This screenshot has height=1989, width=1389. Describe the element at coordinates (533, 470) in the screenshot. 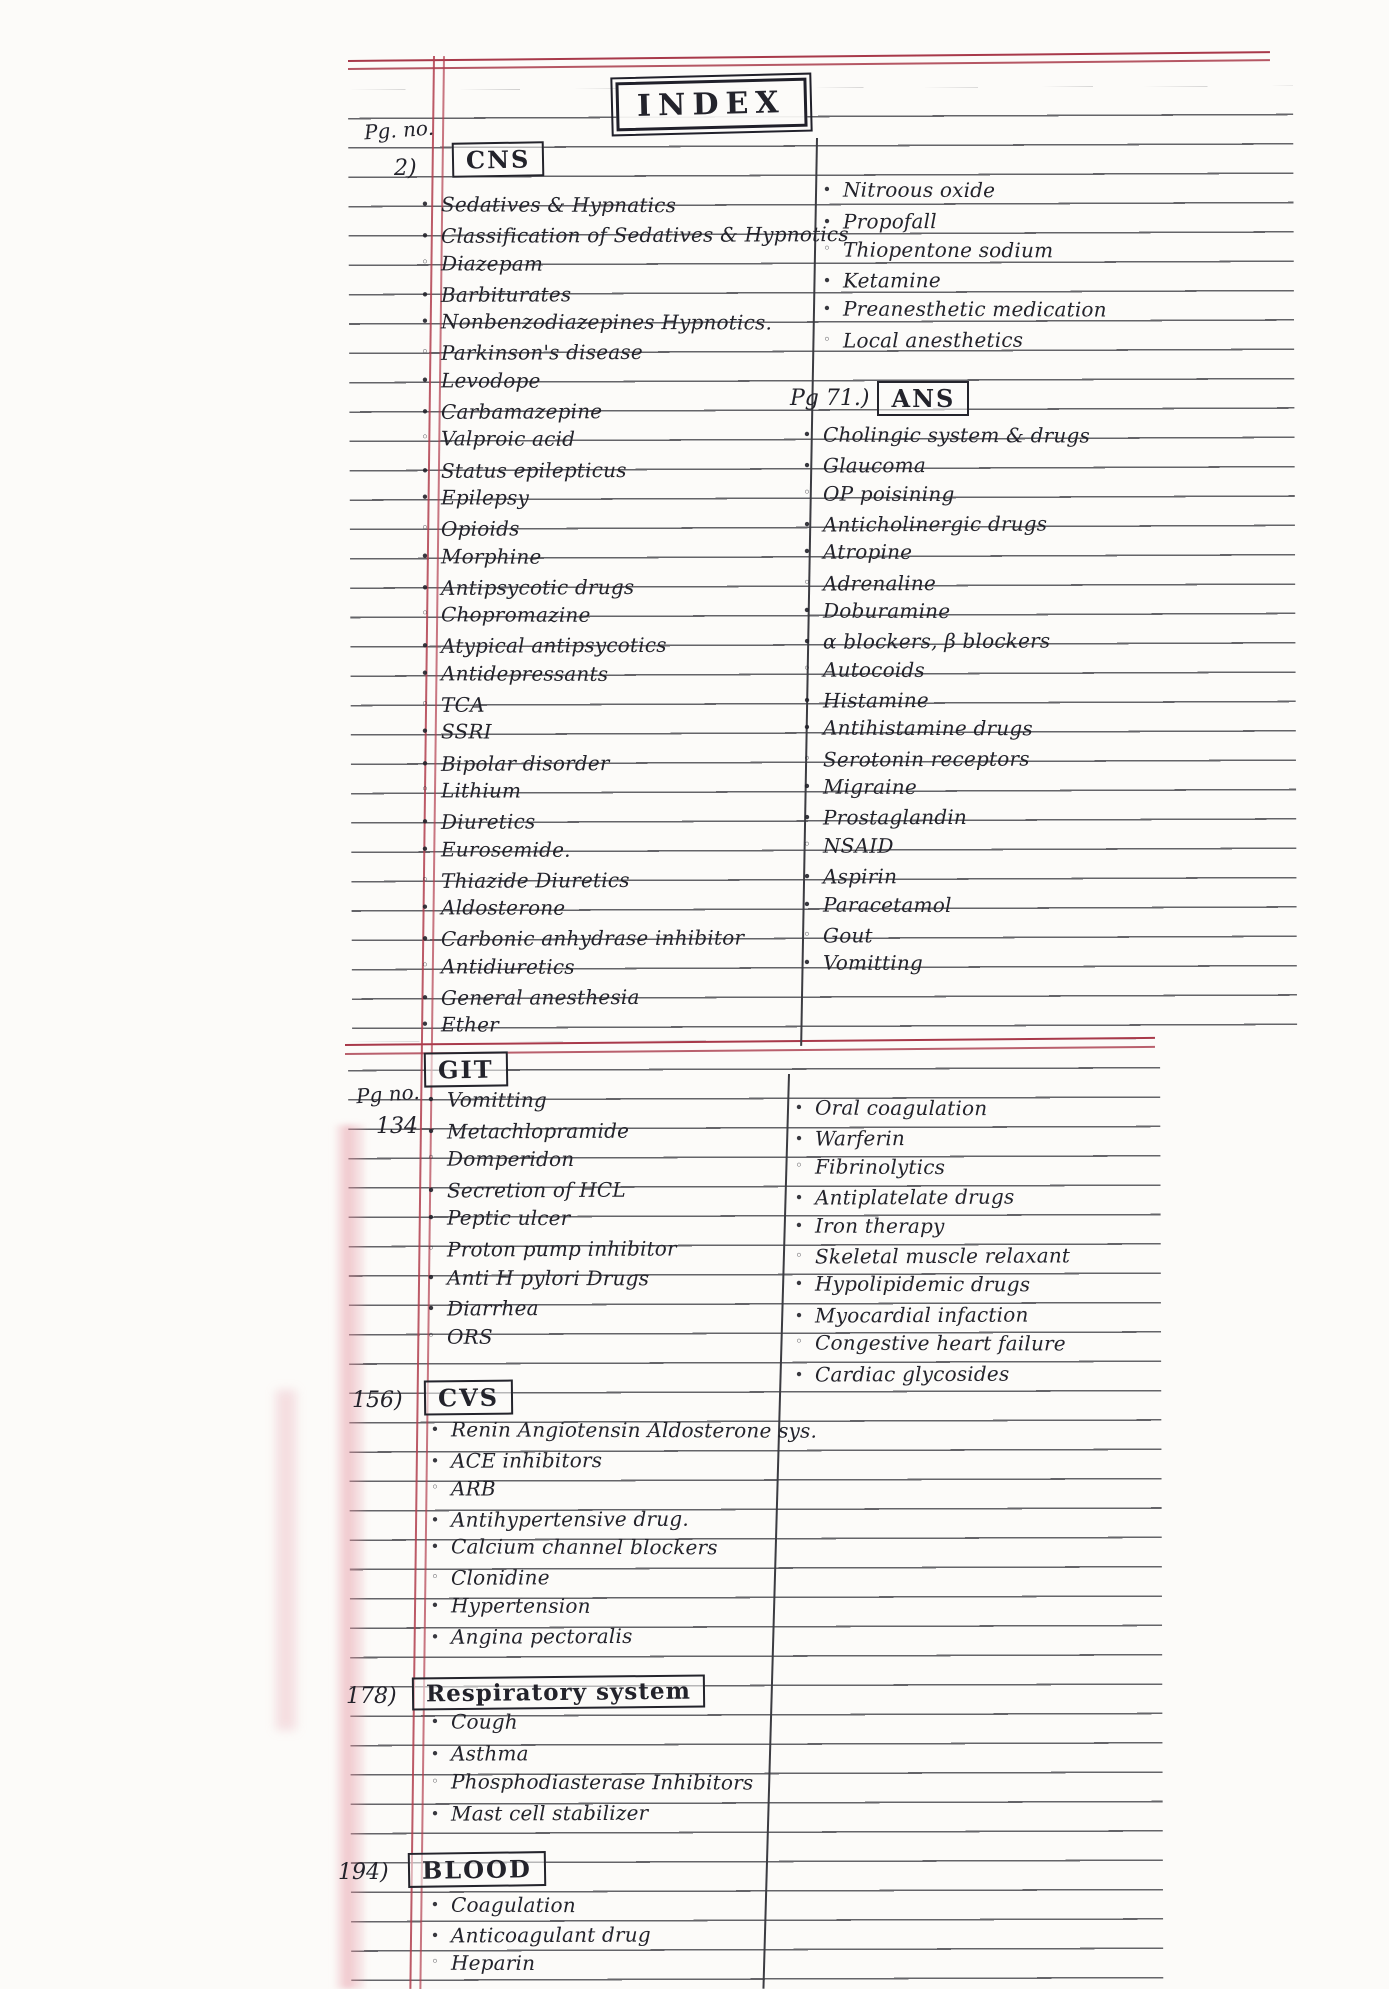

I see `index-entry-text: Status epilepticus` at that location.